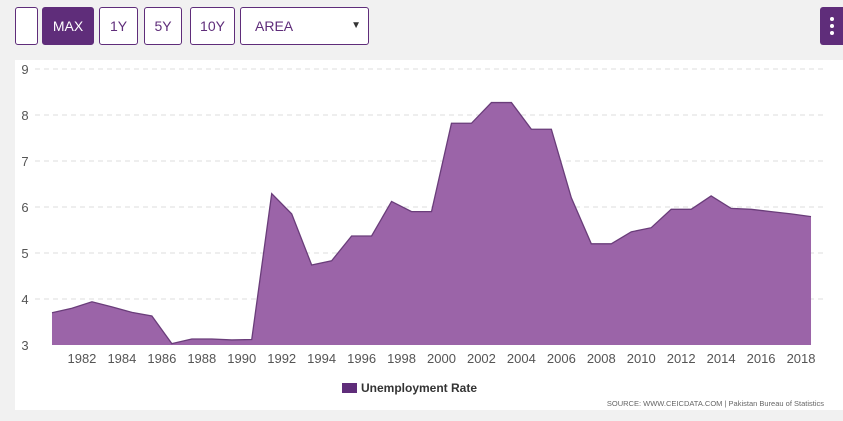  I want to click on x-tick-label: 1986, so click(161, 358).